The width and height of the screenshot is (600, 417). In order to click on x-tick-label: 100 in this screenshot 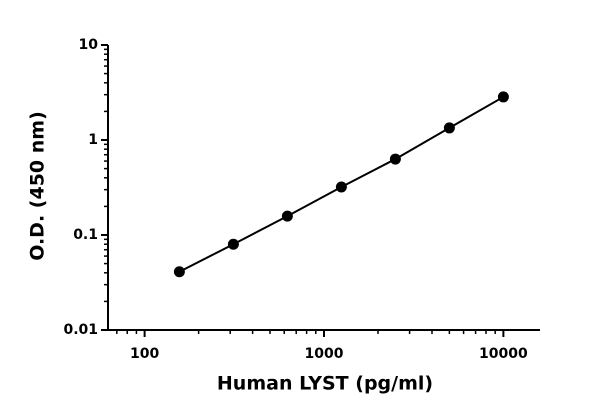, I will do `click(144, 354)`.